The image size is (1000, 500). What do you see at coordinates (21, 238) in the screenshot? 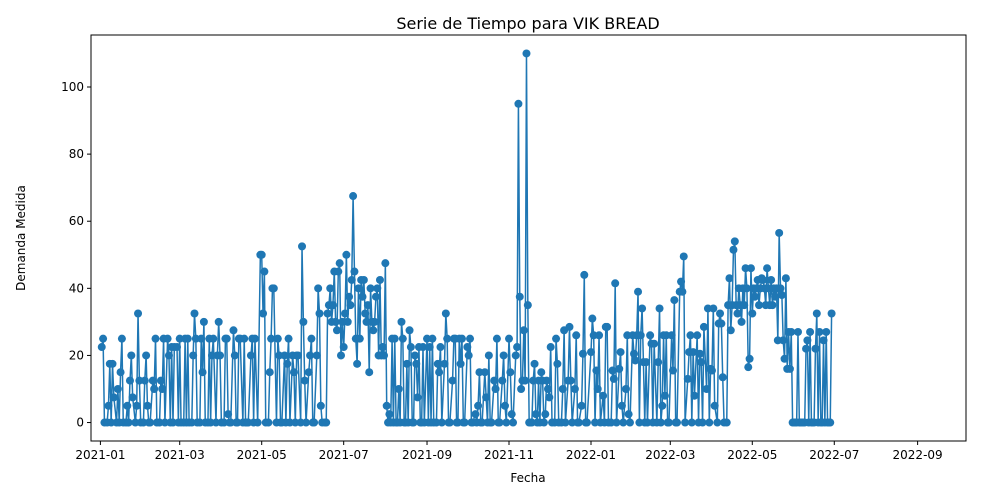
I see `y-axis-label: Demanda Medida` at bounding box center [21, 238].